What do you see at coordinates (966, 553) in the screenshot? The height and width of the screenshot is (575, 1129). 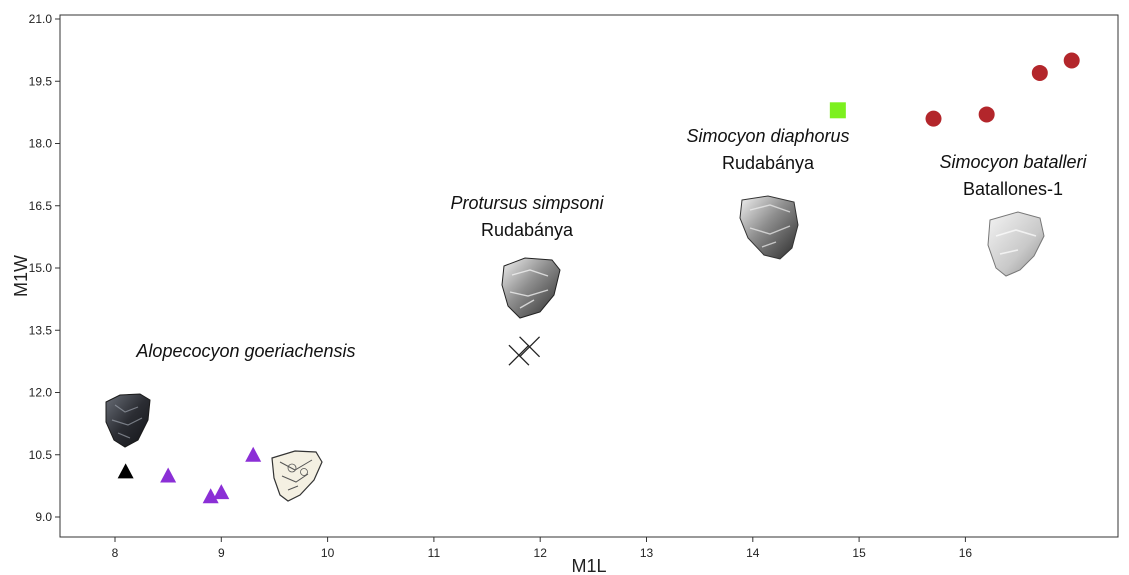 I see `x-tick-label: 16` at bounding box center [966, 553].